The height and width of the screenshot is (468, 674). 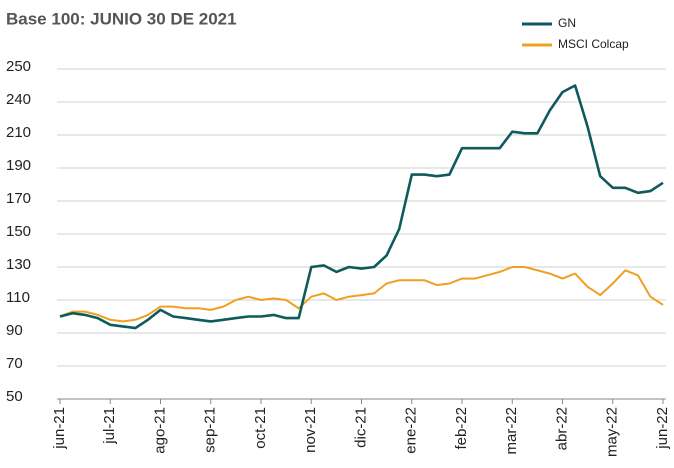 I want to click on x-tick-label: abr-22, so click(x=561, y=428).